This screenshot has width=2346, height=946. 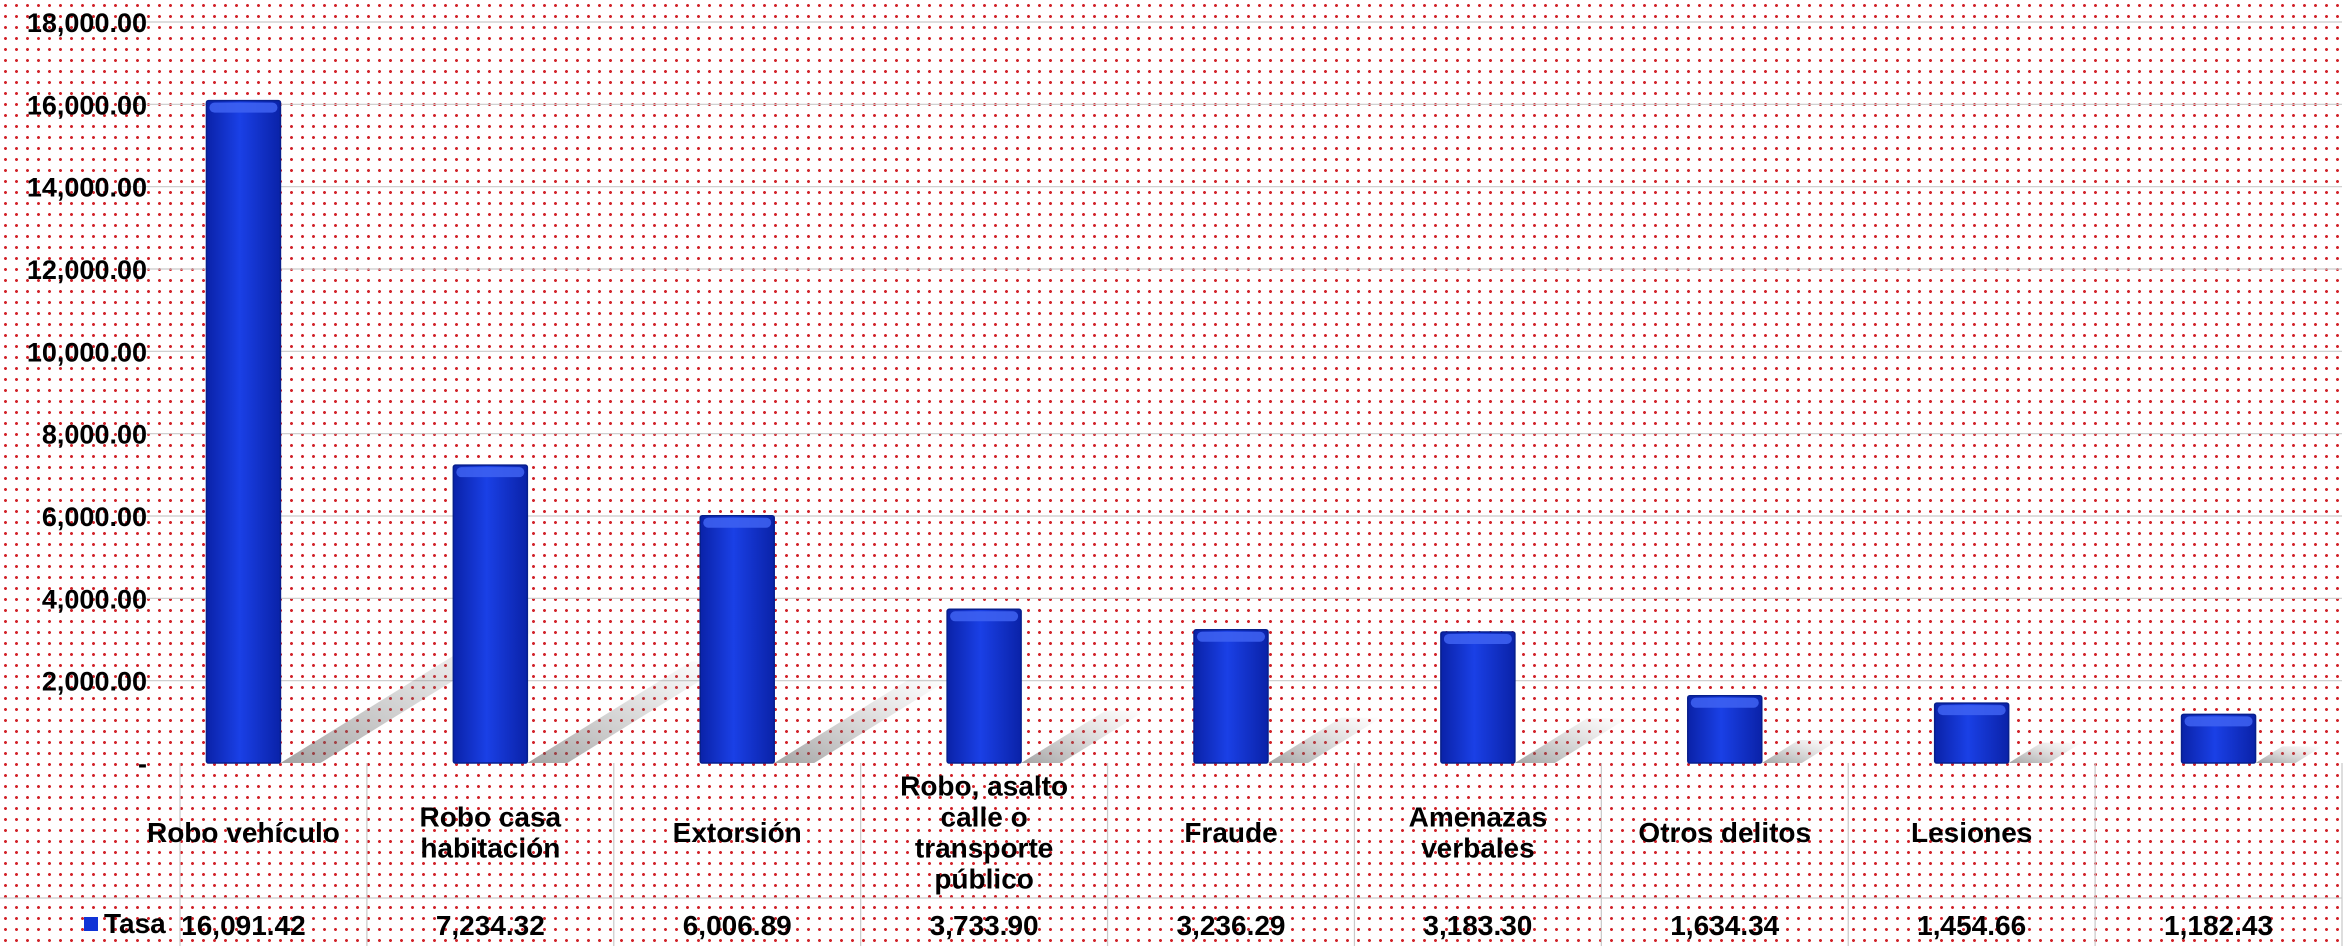 I want to click on category-label: Robo vehículo, so click(x=243, y=832).